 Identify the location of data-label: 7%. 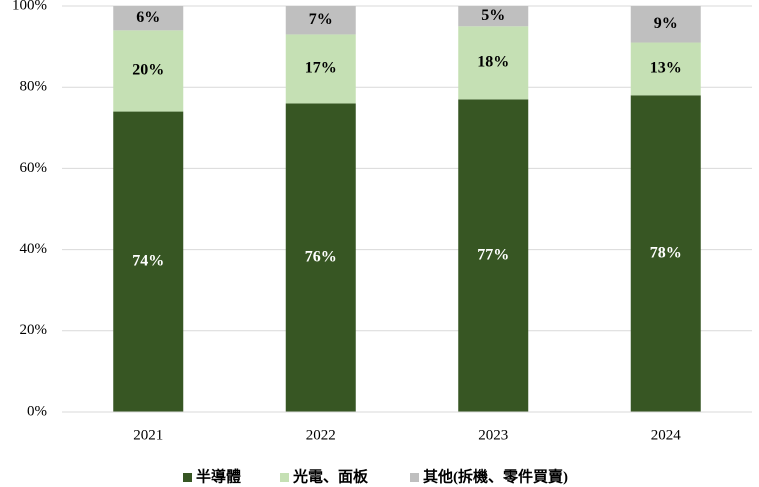
(321, 19).